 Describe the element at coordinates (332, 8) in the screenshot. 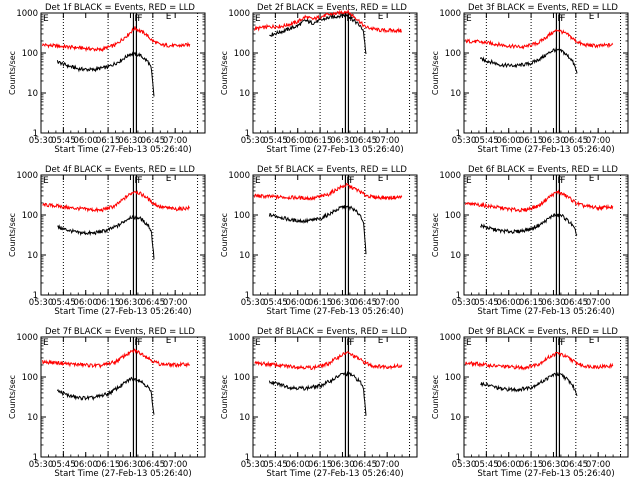

I see `panel-title: Det 2f BLACK = Events, RED = LLD` at that location.